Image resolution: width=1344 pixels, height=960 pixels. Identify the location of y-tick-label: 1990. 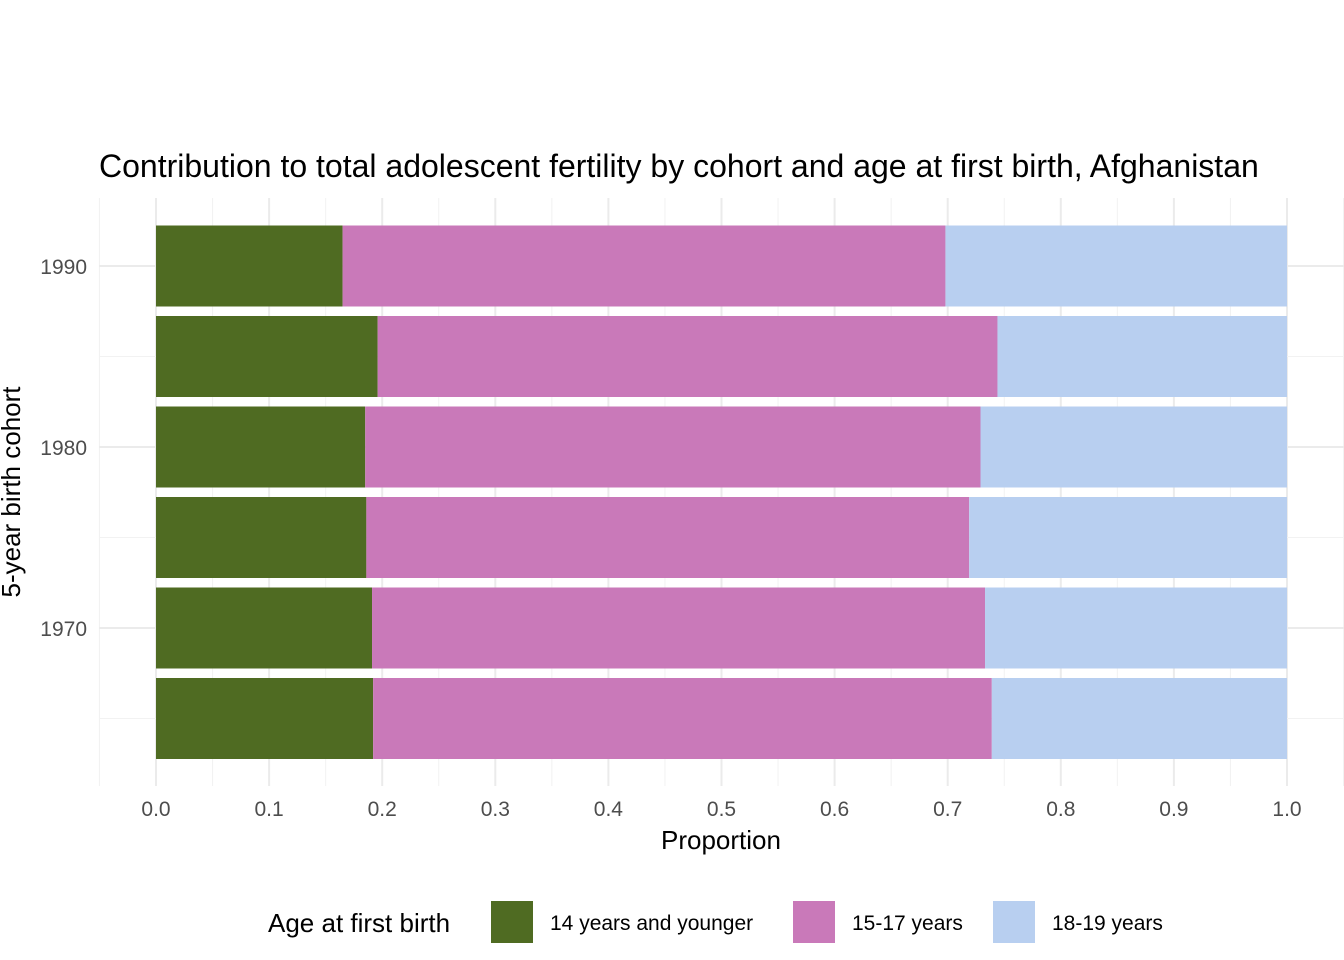
(63, 267).